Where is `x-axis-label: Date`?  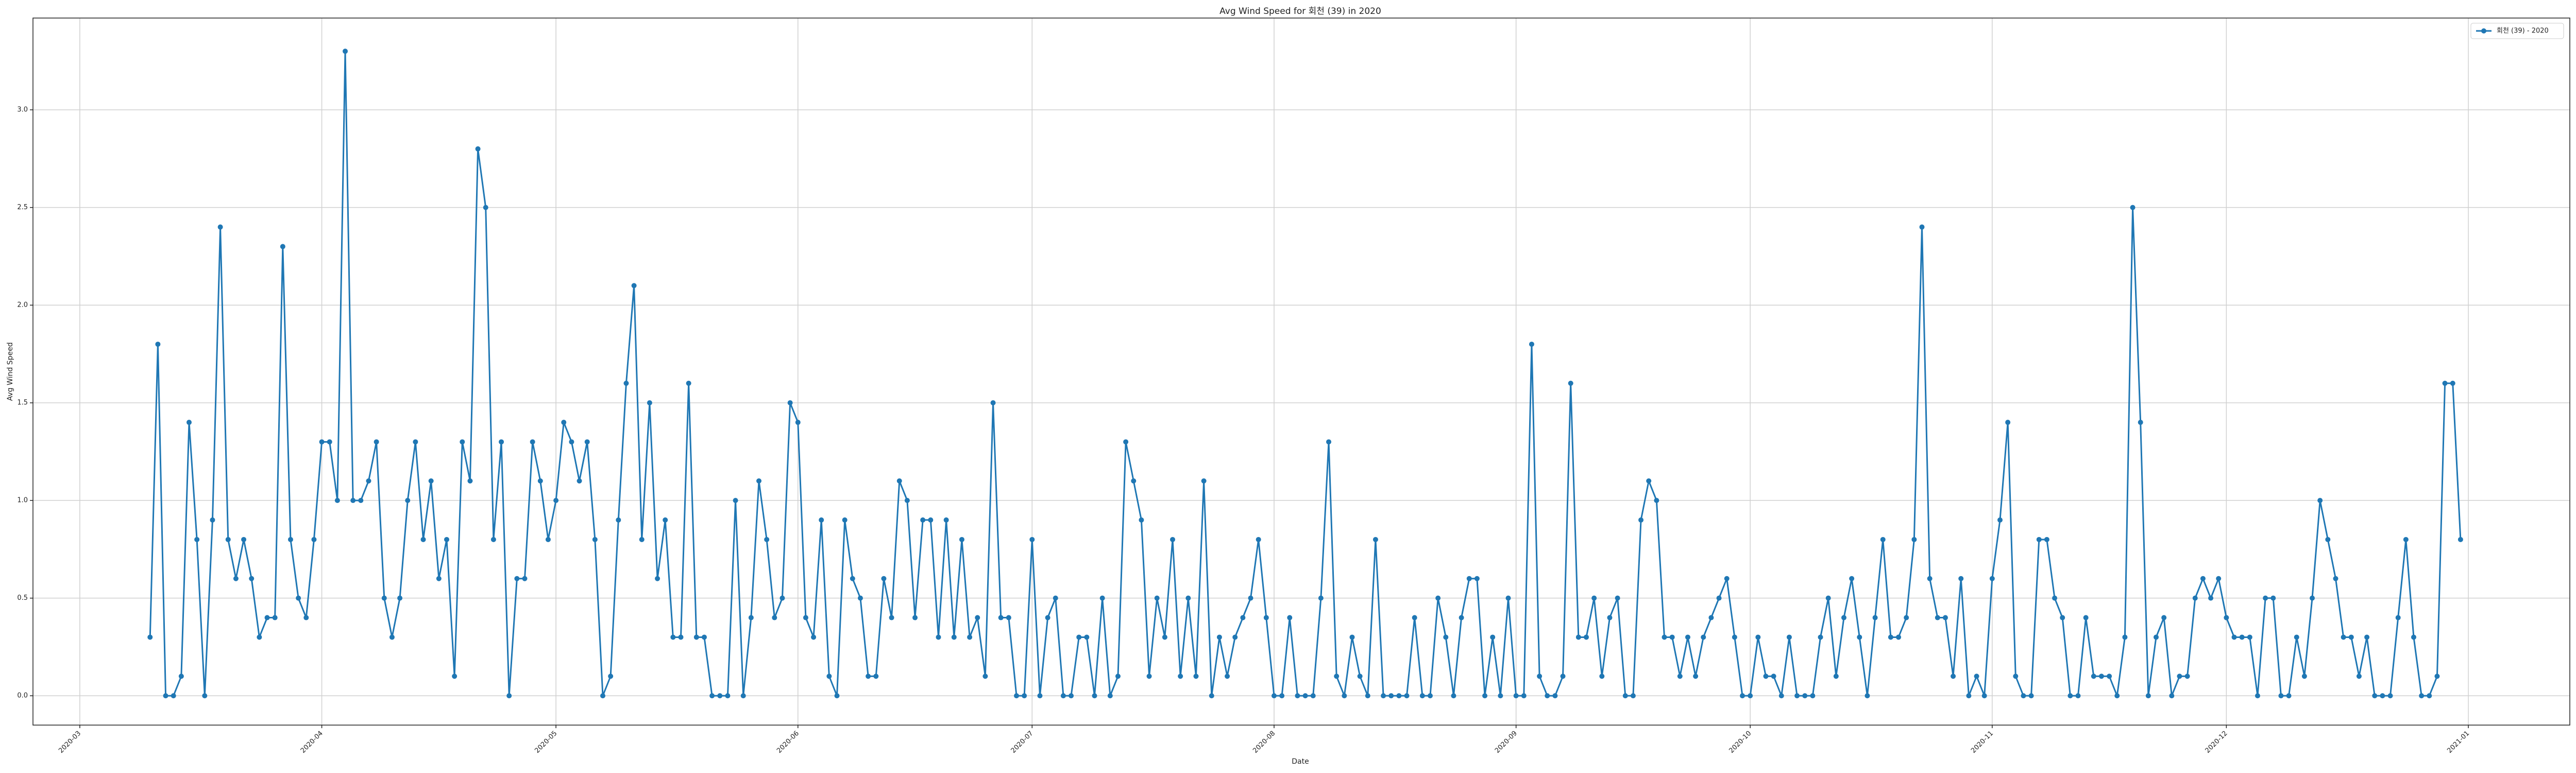
x-axis-label: Date is located at coordinates (1300, 762).